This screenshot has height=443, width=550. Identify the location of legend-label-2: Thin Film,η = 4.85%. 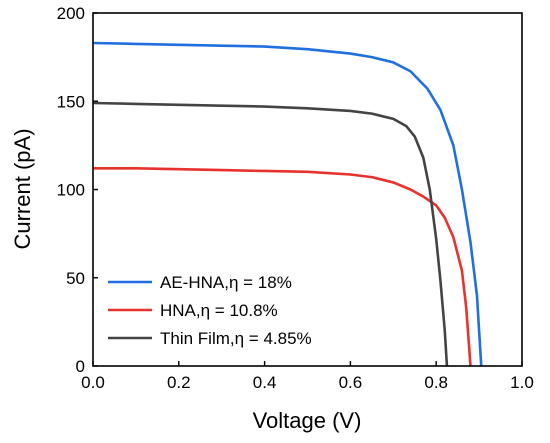
(236, 338).